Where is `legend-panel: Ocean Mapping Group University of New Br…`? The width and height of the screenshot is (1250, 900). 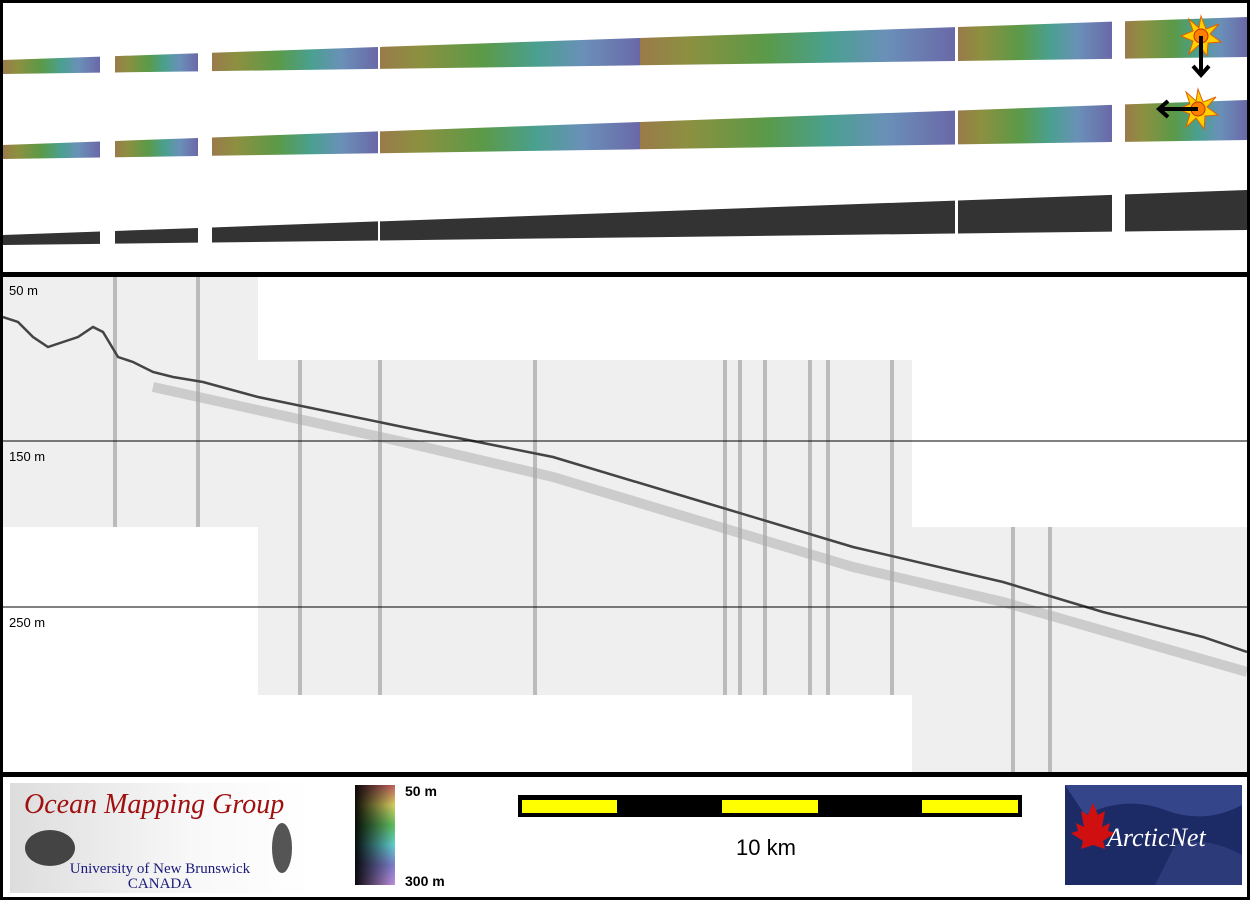 legend-panel: Ocean Mapping Group University of New Br… is located at coordinates (625, 837).